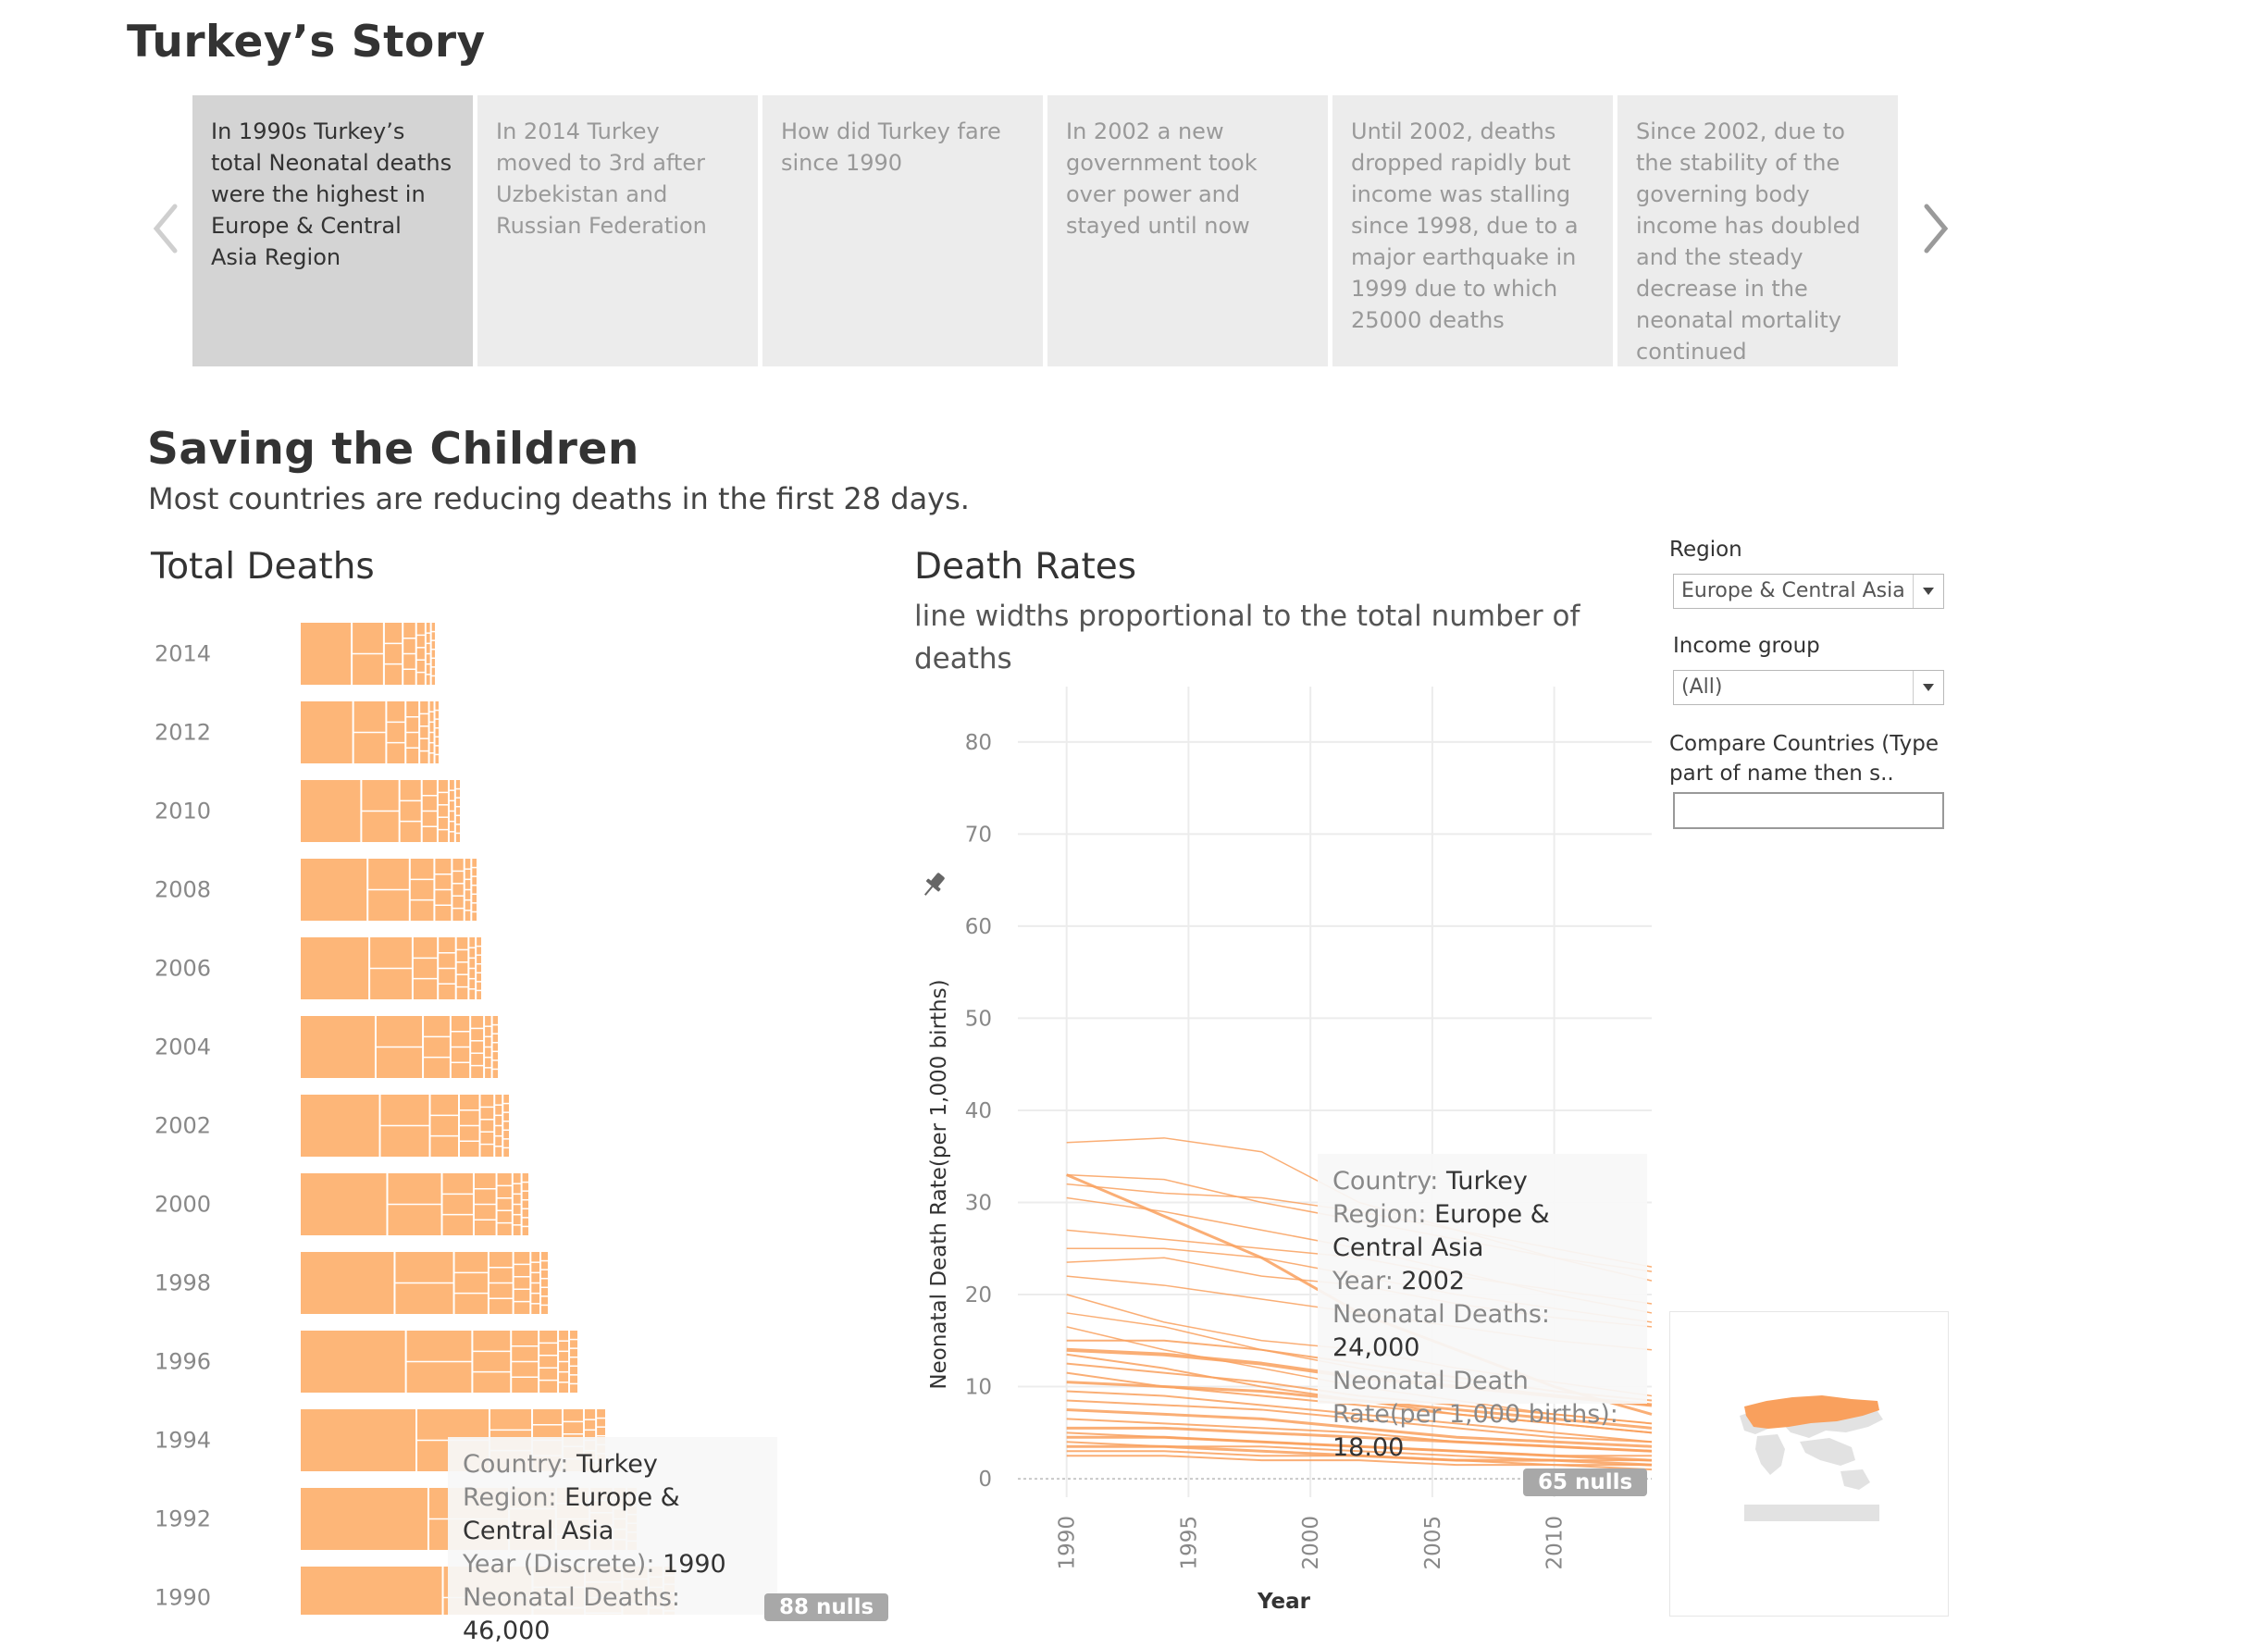  What do you see at coordinates (1808, 687) in the screenshot?
I see `income-select: (All)` at bounding box center [1808, 687].